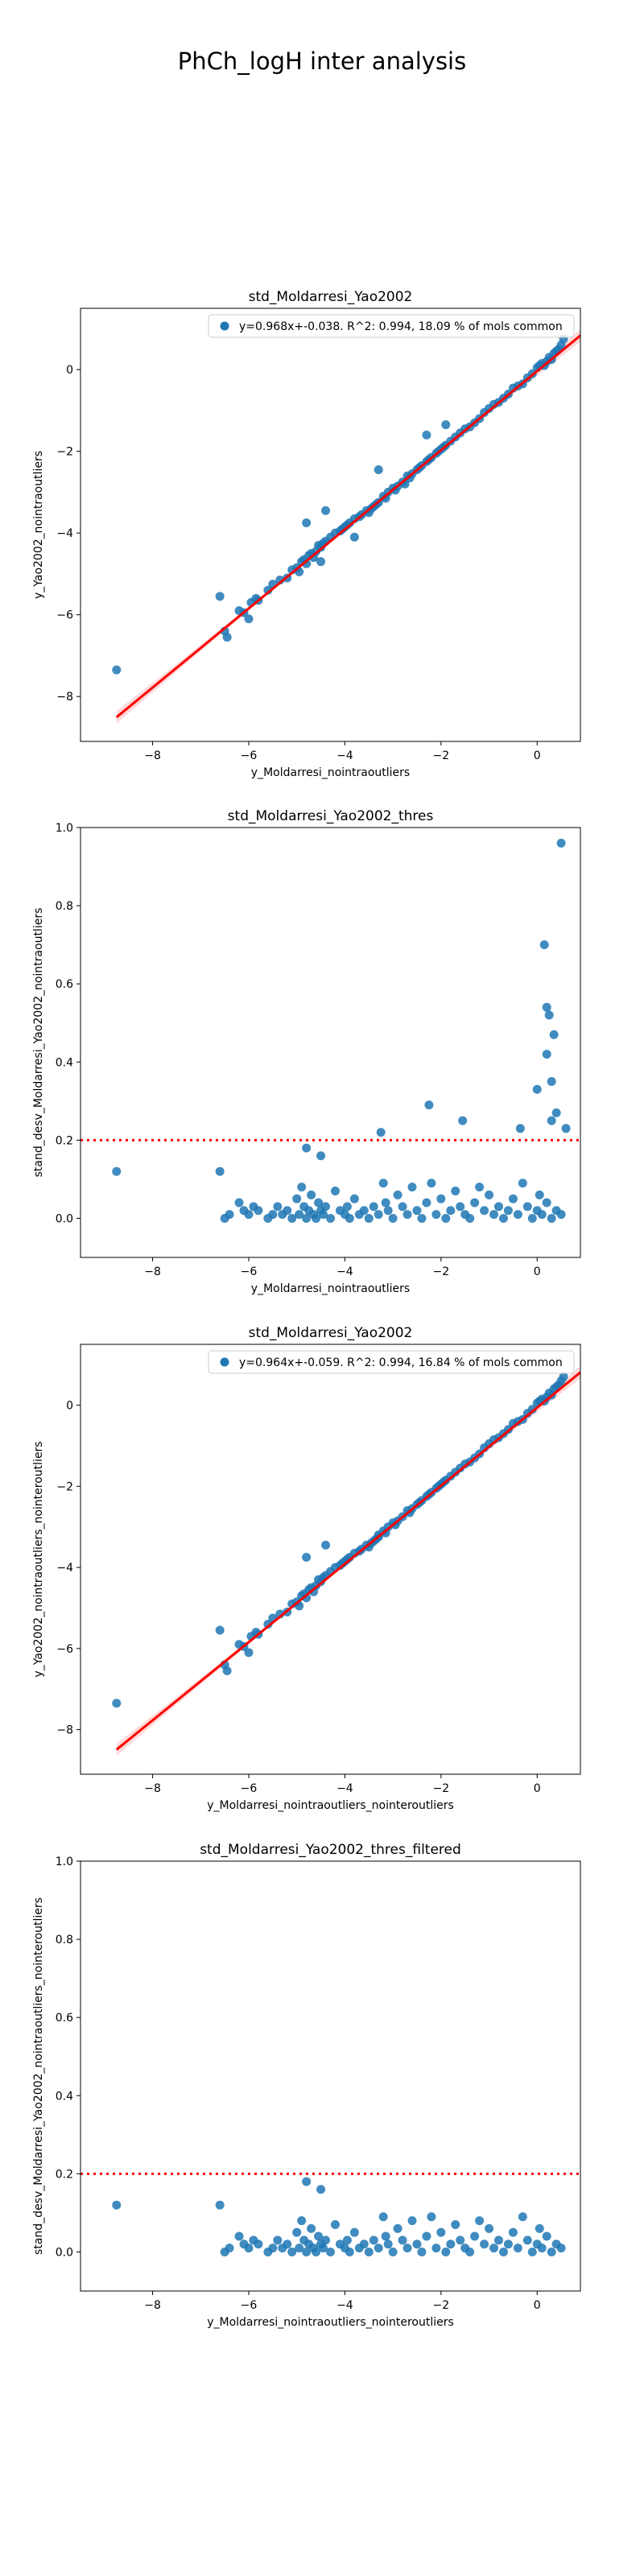  What do you see at coordinates (224, 1362) in the screenshot?
I see `legend-marker` at bounding box center [224, 1362].